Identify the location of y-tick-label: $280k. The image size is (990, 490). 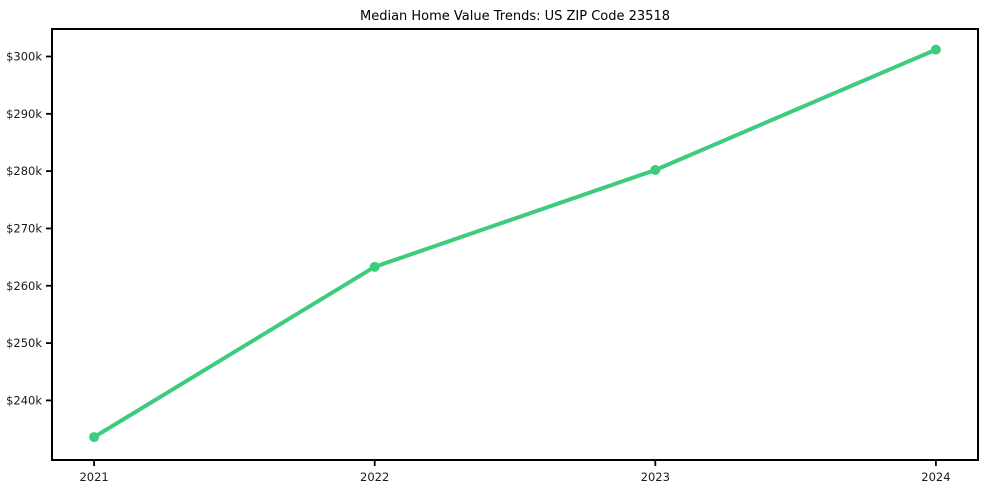
(24, 171).